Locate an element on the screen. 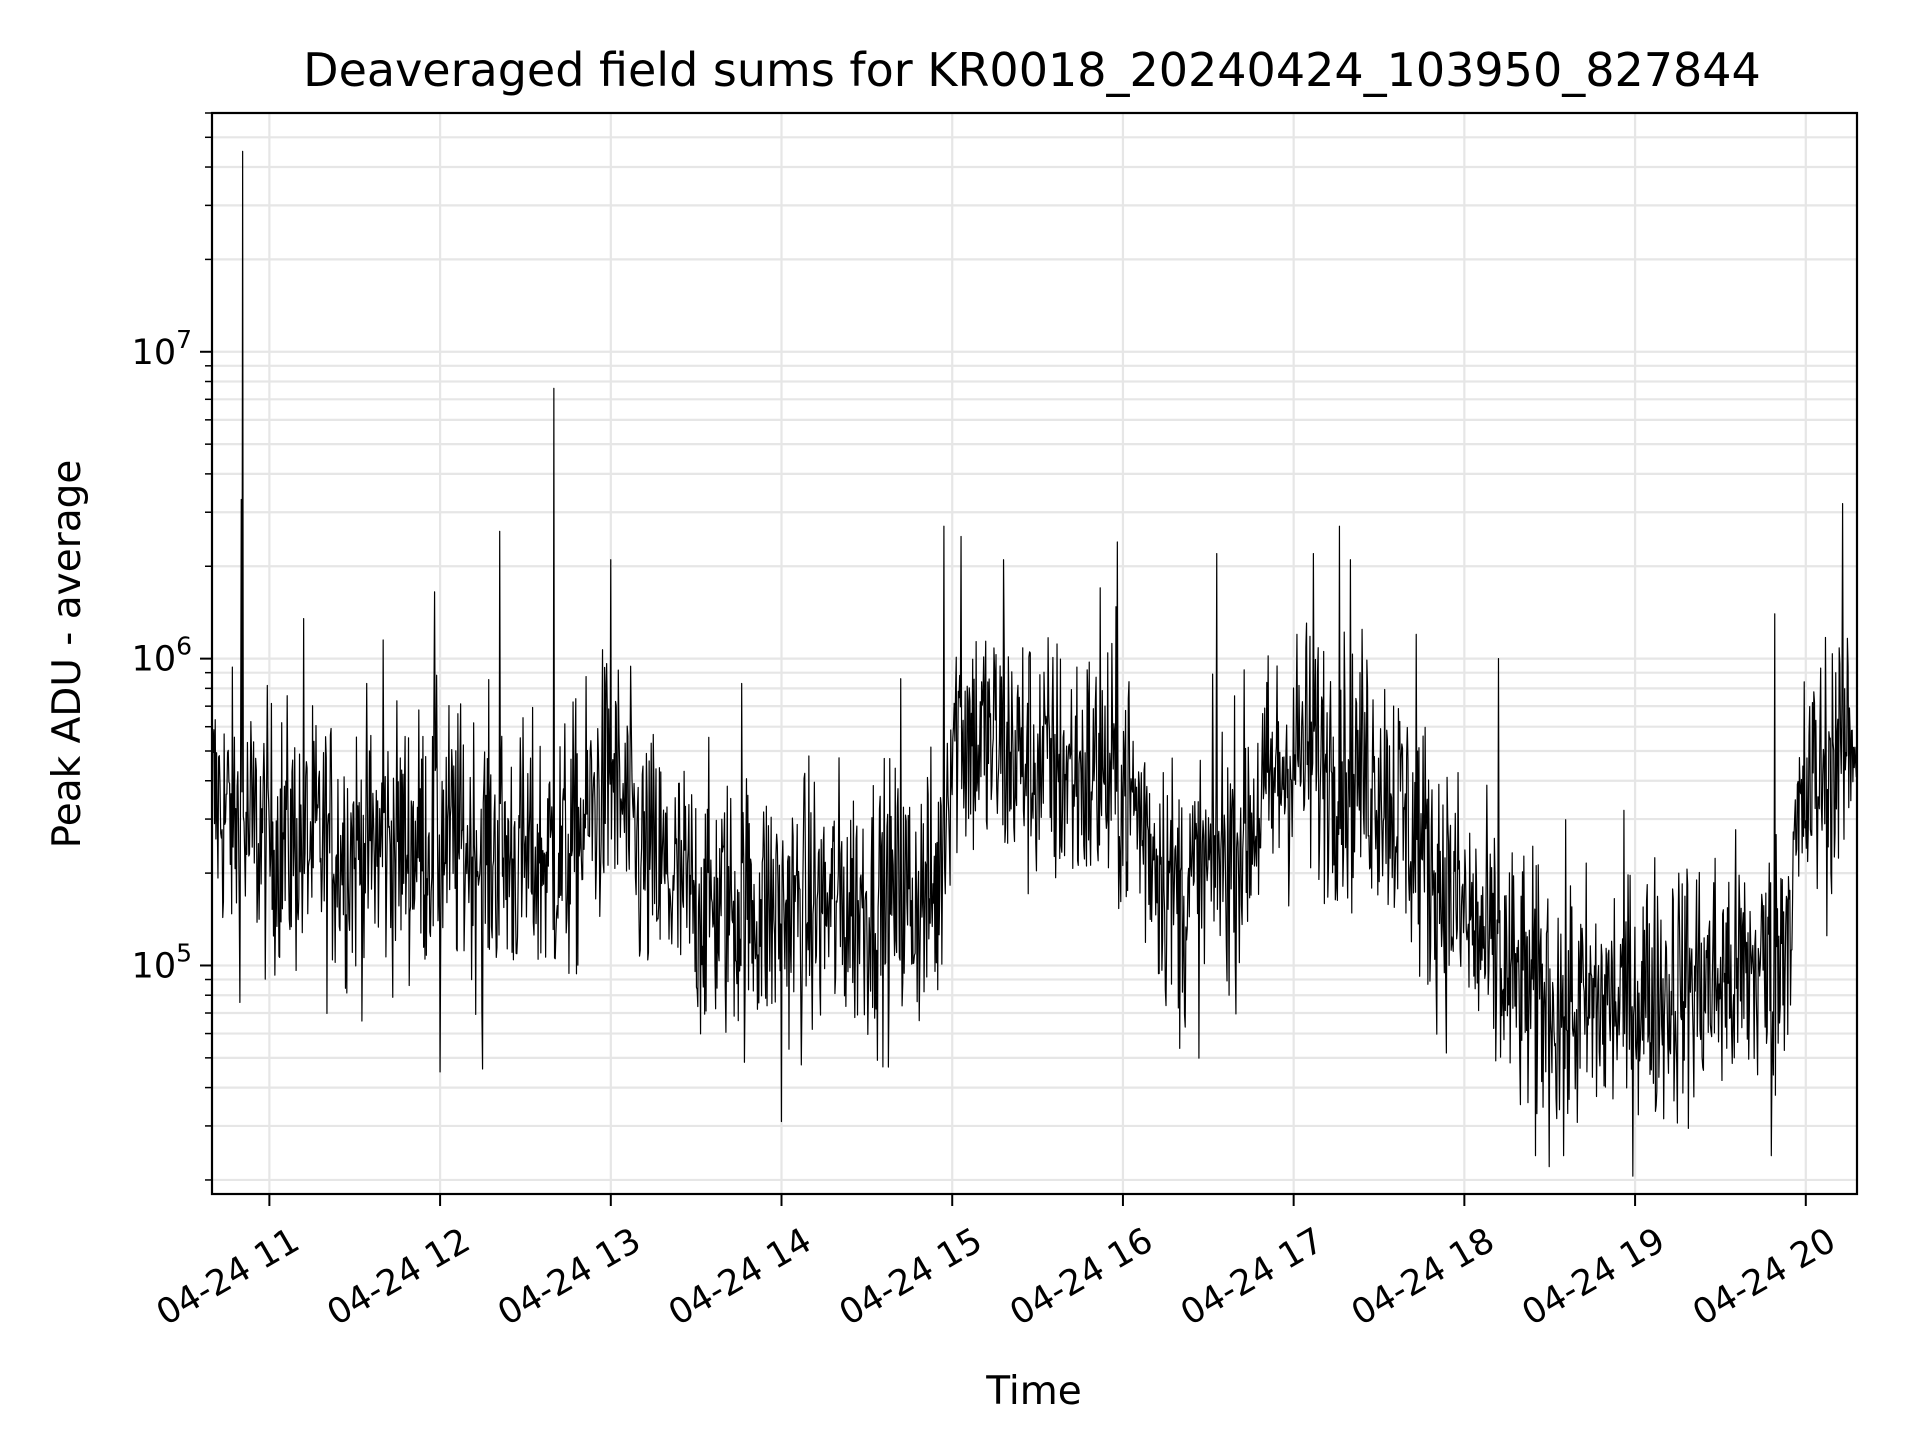  y-tick-label: 10⁷ is located at coordinates (162, 349).